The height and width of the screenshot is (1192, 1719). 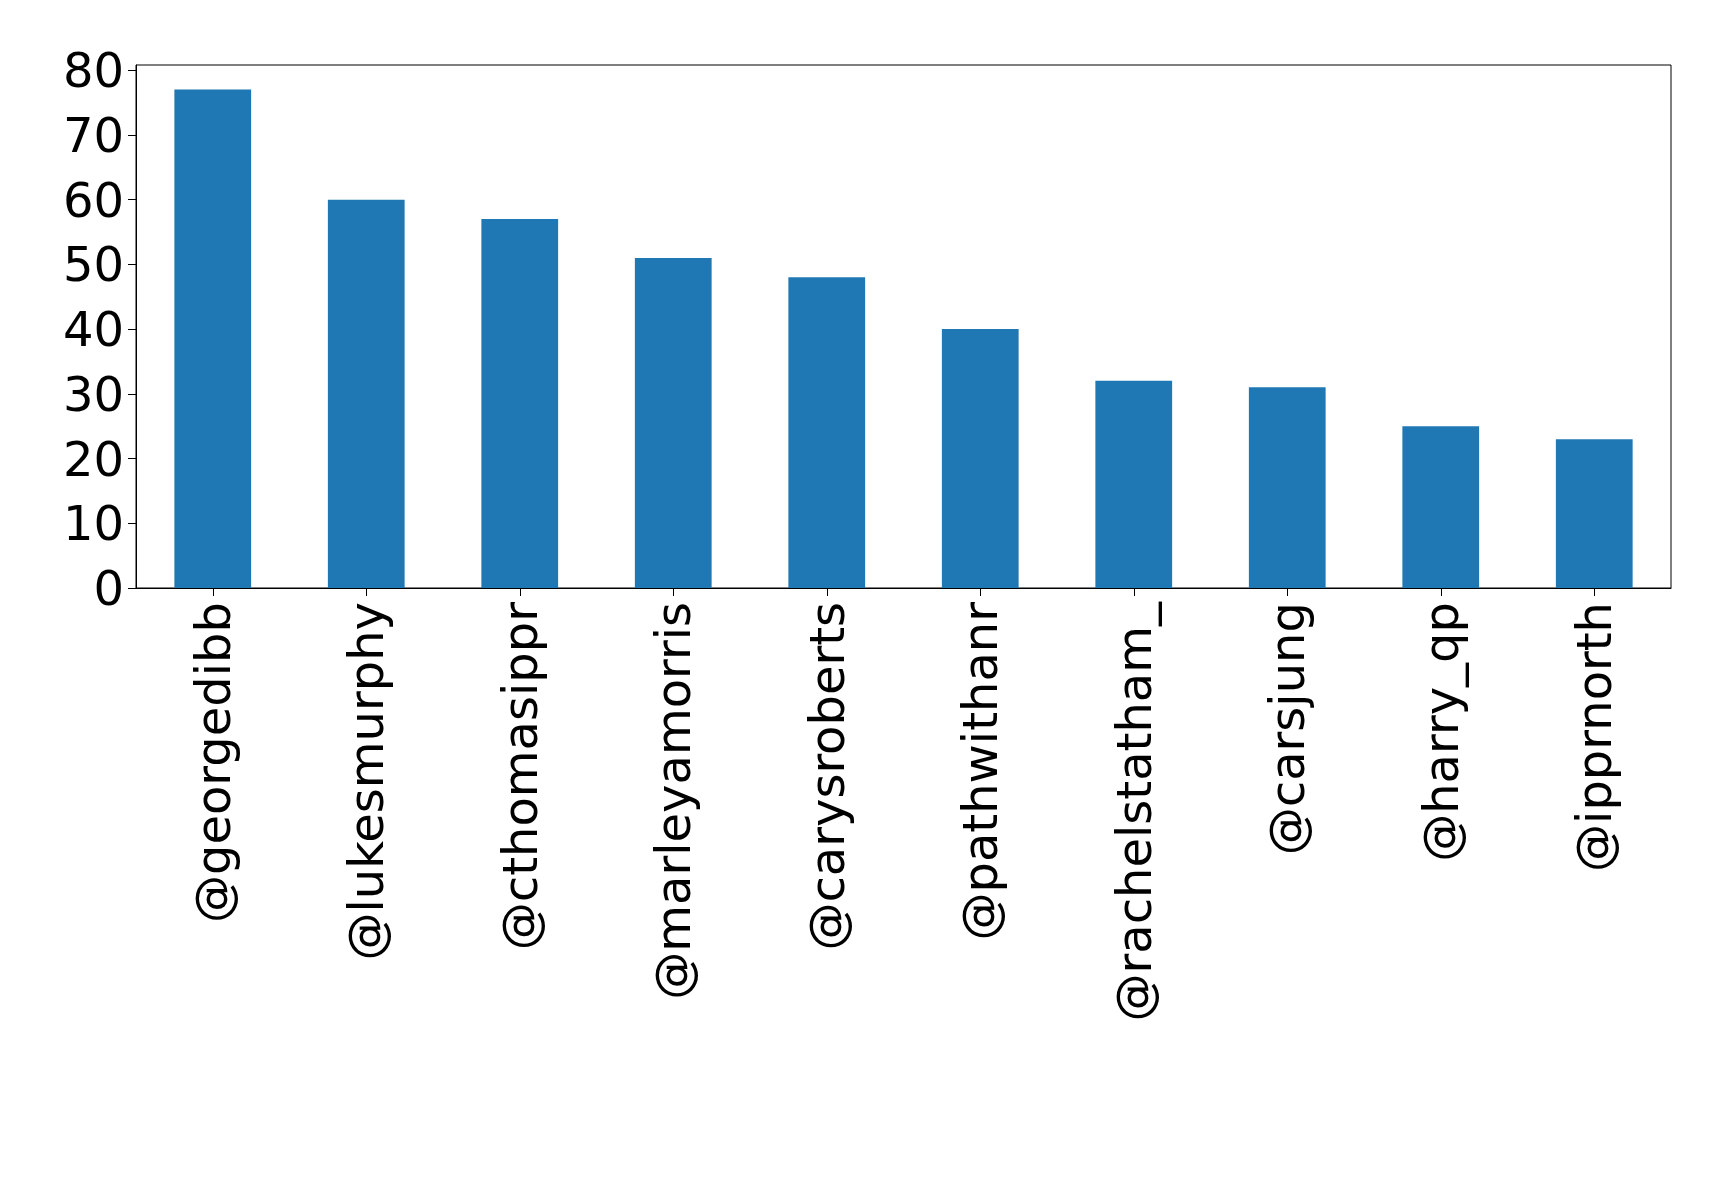 I want to click on y-tick-label: 20, so click(x=93, y=458).